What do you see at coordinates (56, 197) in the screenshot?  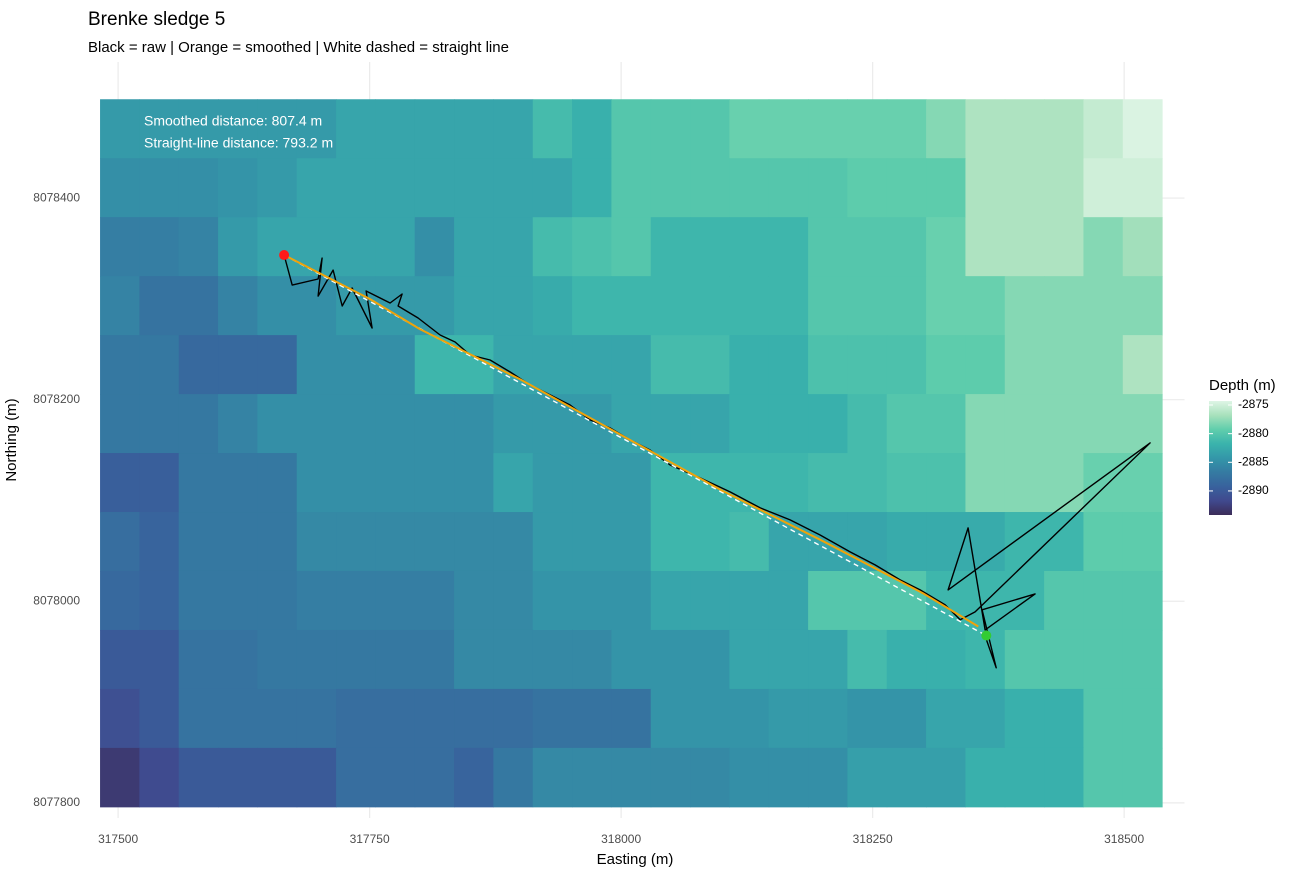 I see `y-tick-label: 8078400` at bounding box center [56, 197].